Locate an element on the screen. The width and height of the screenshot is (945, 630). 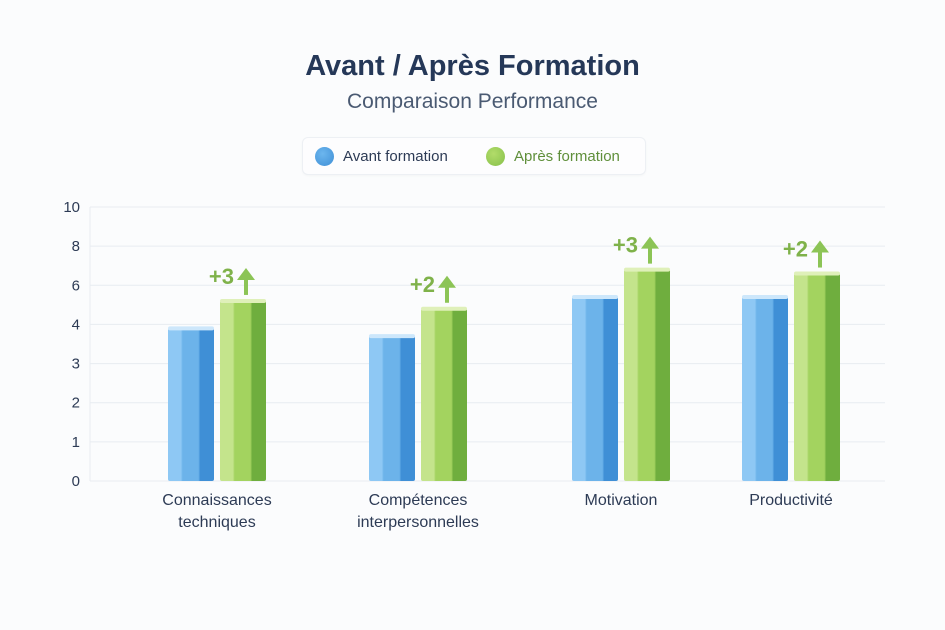
y-tick-label: 1 is located at coordinates (76, 442).